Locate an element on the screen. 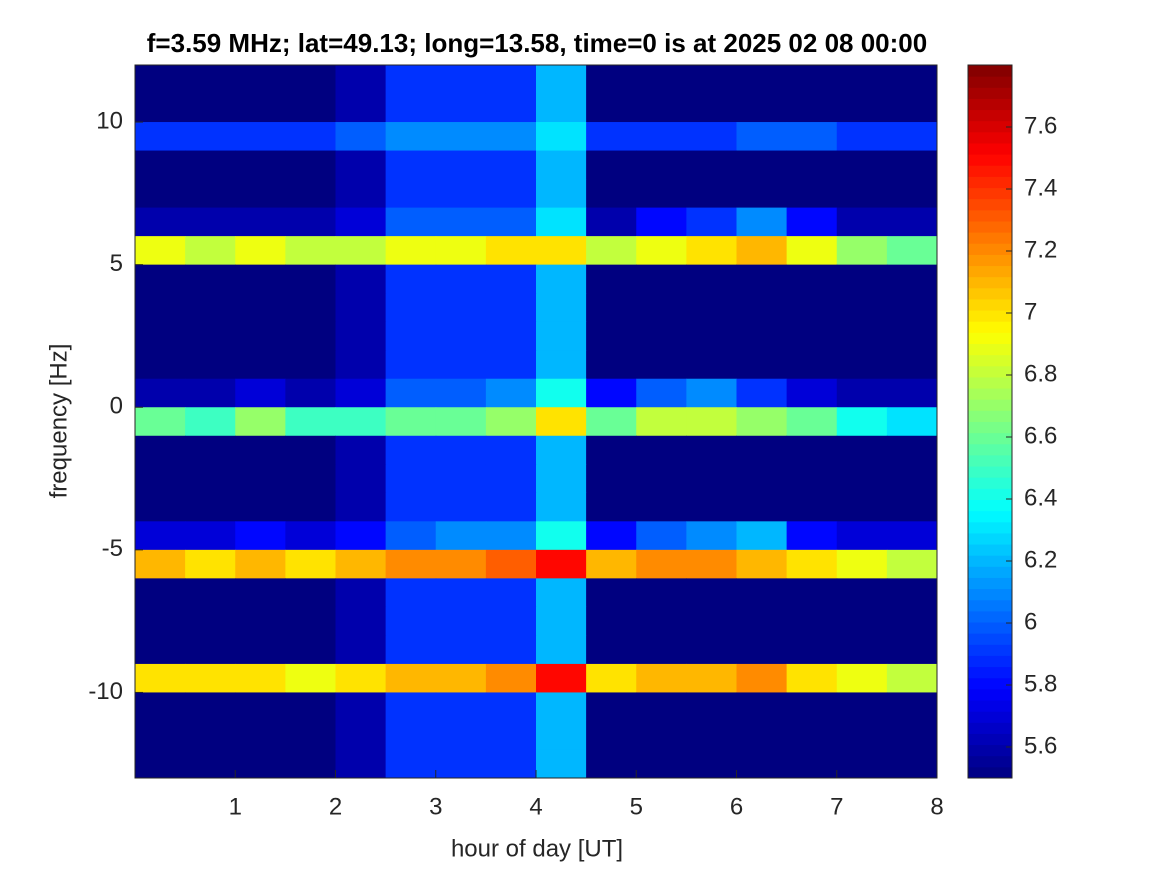 Image resolution: width=1167 pixels, height=875 pixels. x-tick-label: 2 is located at coordinates (335, 806).